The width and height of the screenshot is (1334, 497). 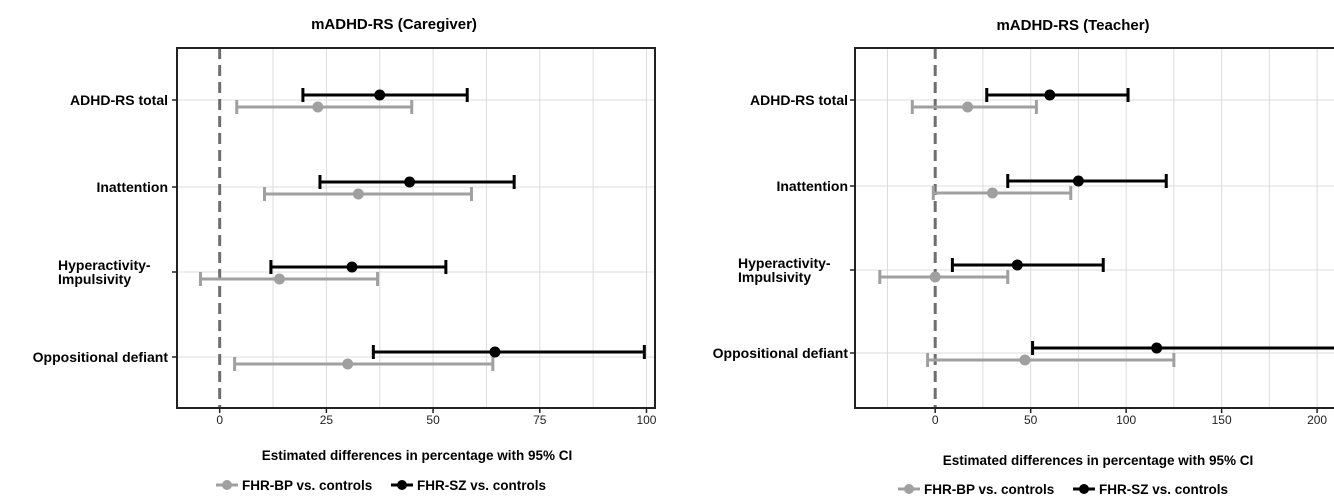 What do you see at coordinates (1317, 420) in the screenshot?
I see `x-tick-label: 200` at bounding box center [1317, 420].